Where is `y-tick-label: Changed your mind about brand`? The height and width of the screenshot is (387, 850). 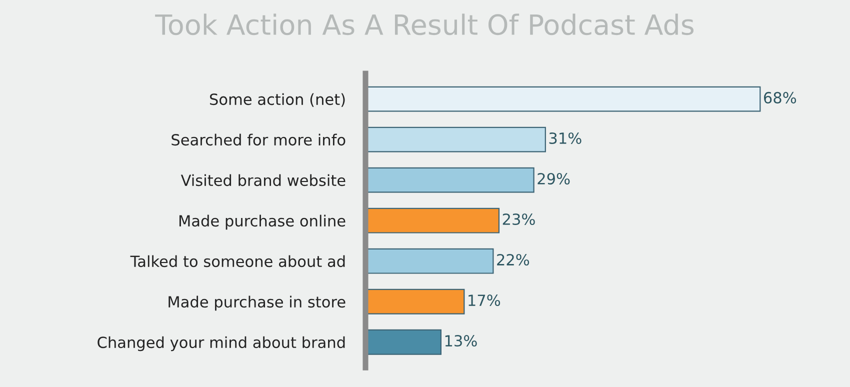 y-tick-label: Changed your mind about brand is located at coordinates (221, 344).